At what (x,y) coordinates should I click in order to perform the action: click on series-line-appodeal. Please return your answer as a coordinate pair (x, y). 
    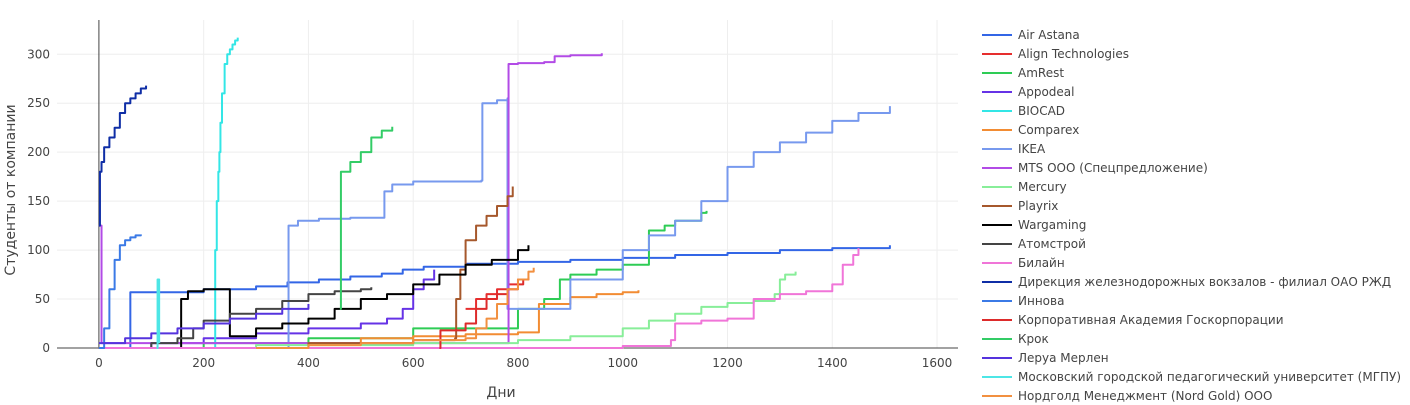
    Looking at the image, I should click on (267, 309).